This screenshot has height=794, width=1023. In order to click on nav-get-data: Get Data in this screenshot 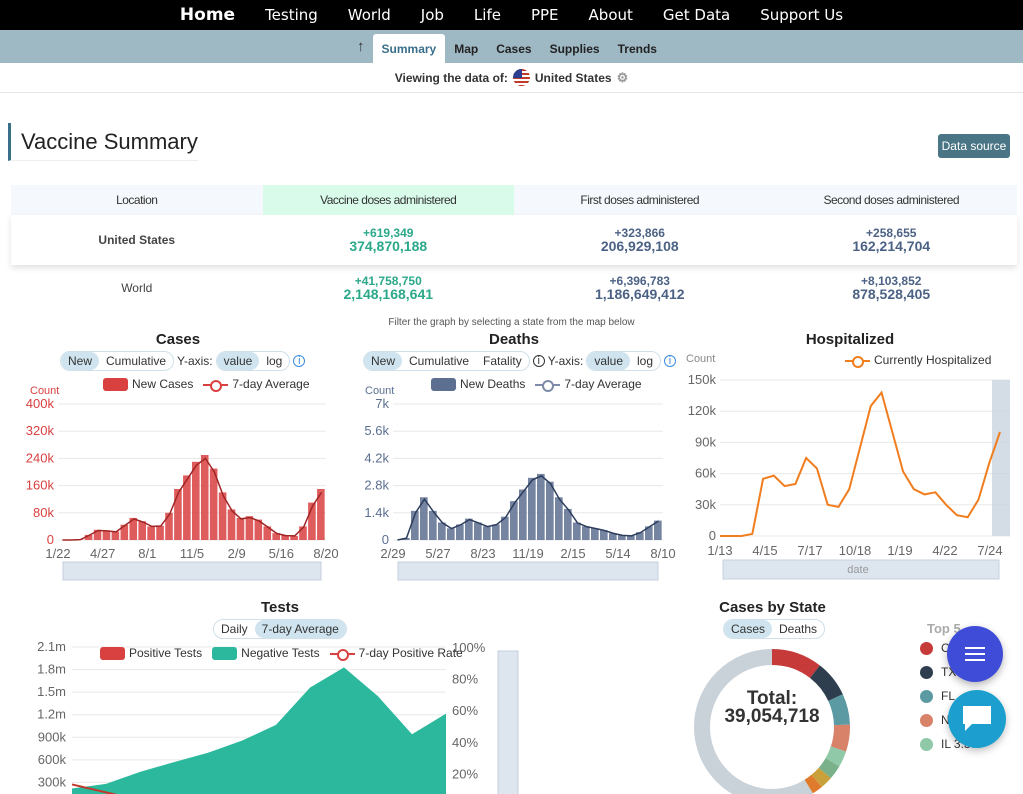, I will do `click(696, 15)`.